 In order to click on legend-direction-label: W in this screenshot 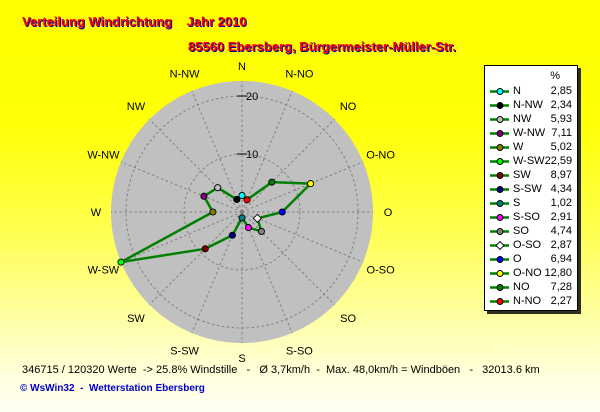, I will do `click(518, 147)`.